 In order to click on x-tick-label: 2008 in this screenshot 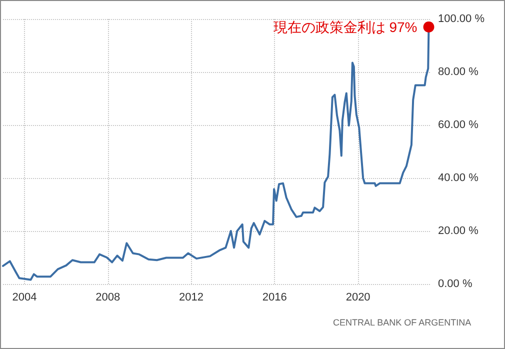, I will do `click(108, 298)`.